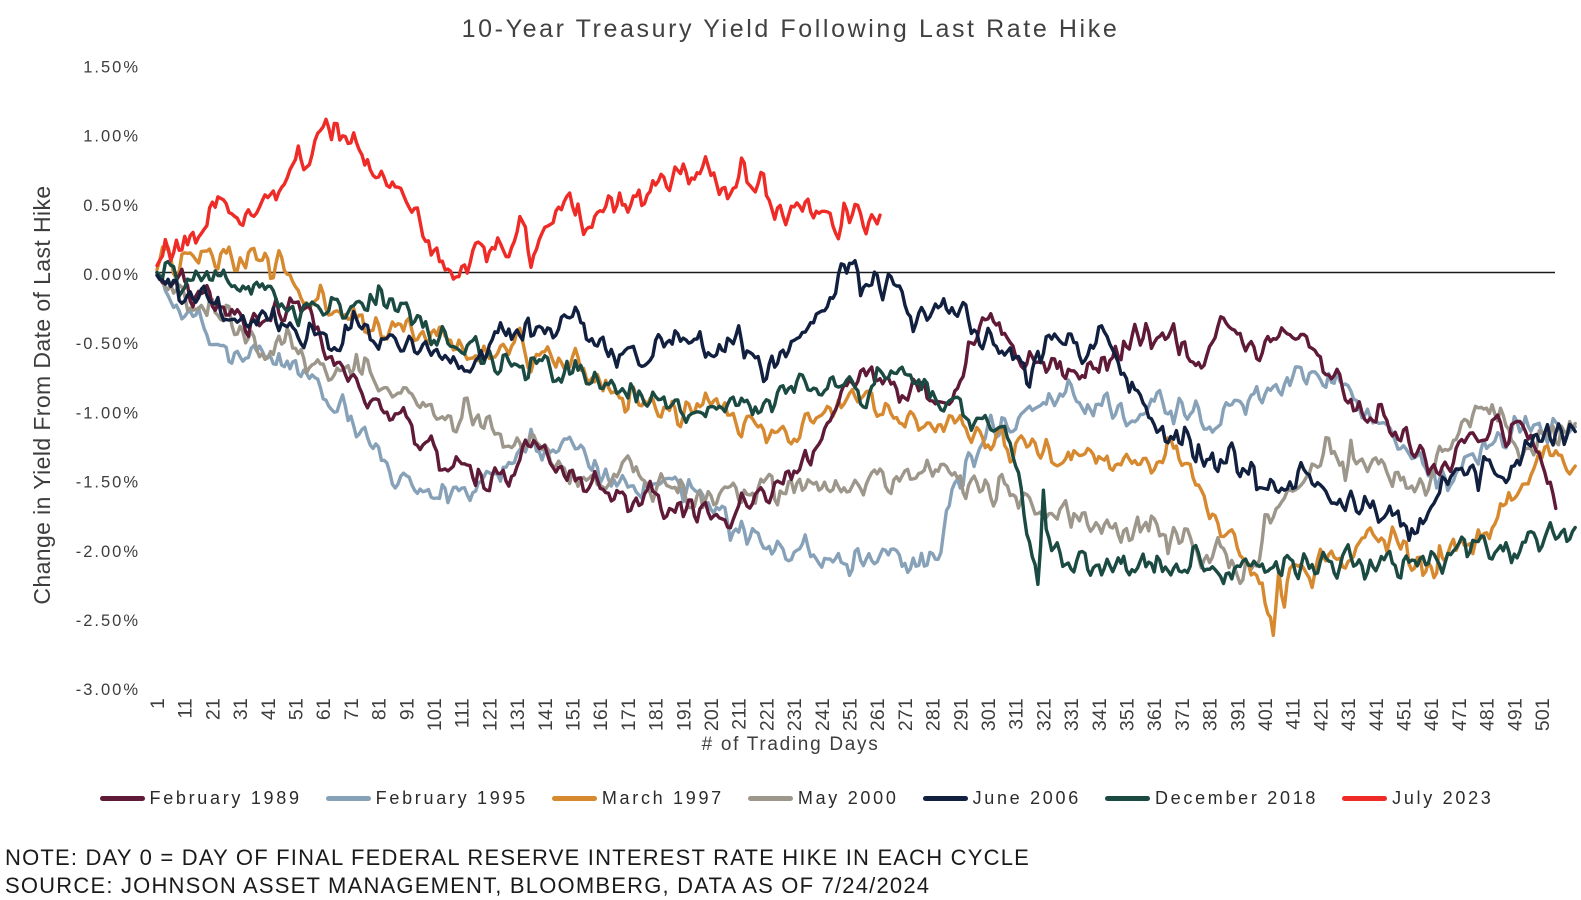 The image size is (1581, 900). Describe the element at coordinates (1183, 714) in the screenshot. I see `svg-text: 371` at that location.